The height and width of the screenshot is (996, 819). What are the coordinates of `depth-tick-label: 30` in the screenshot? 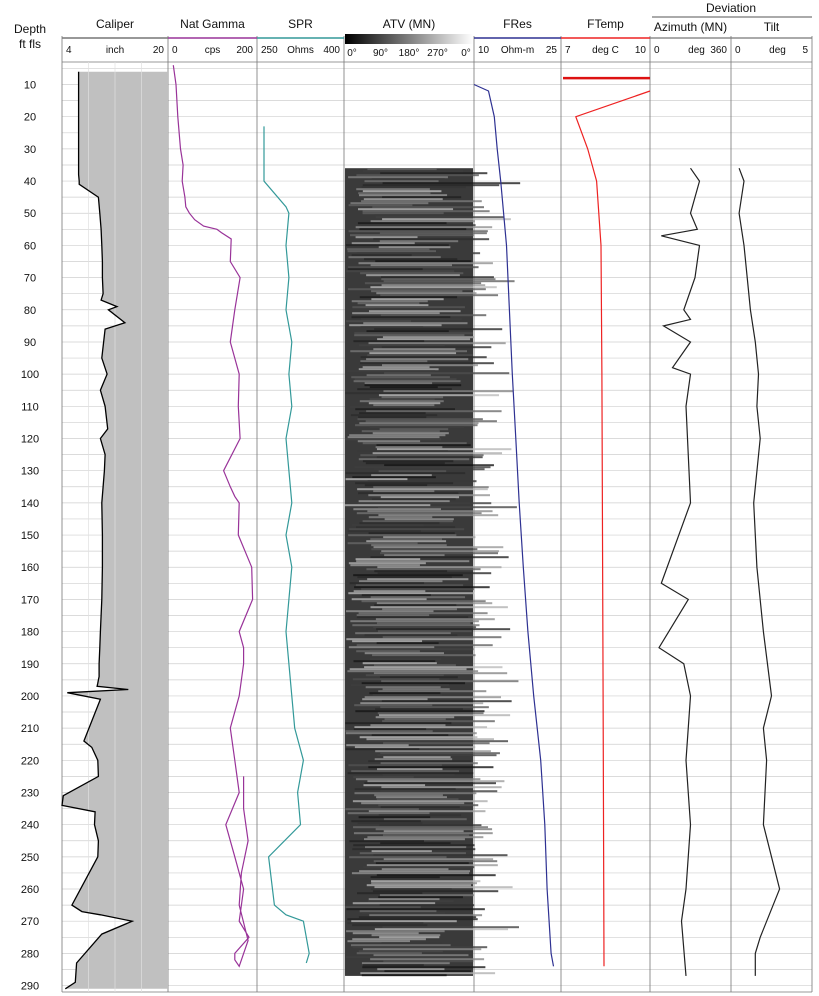 It's located at (30, 150).